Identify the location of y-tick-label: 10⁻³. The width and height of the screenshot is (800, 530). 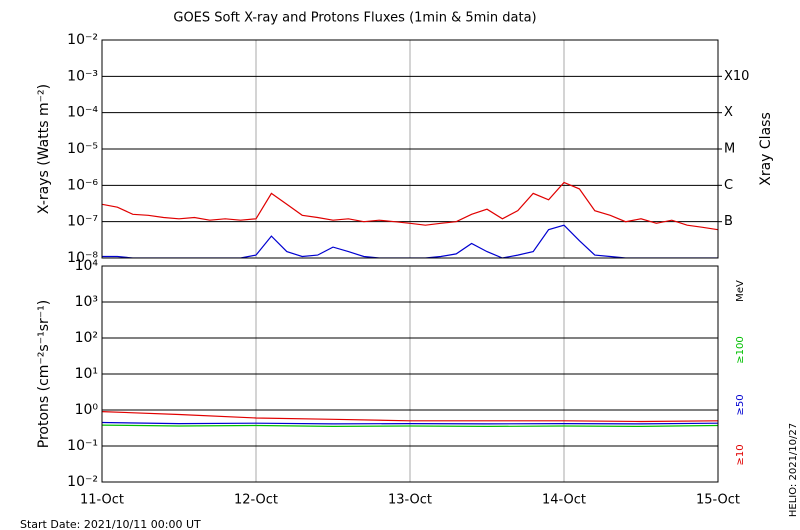
(82, 76).